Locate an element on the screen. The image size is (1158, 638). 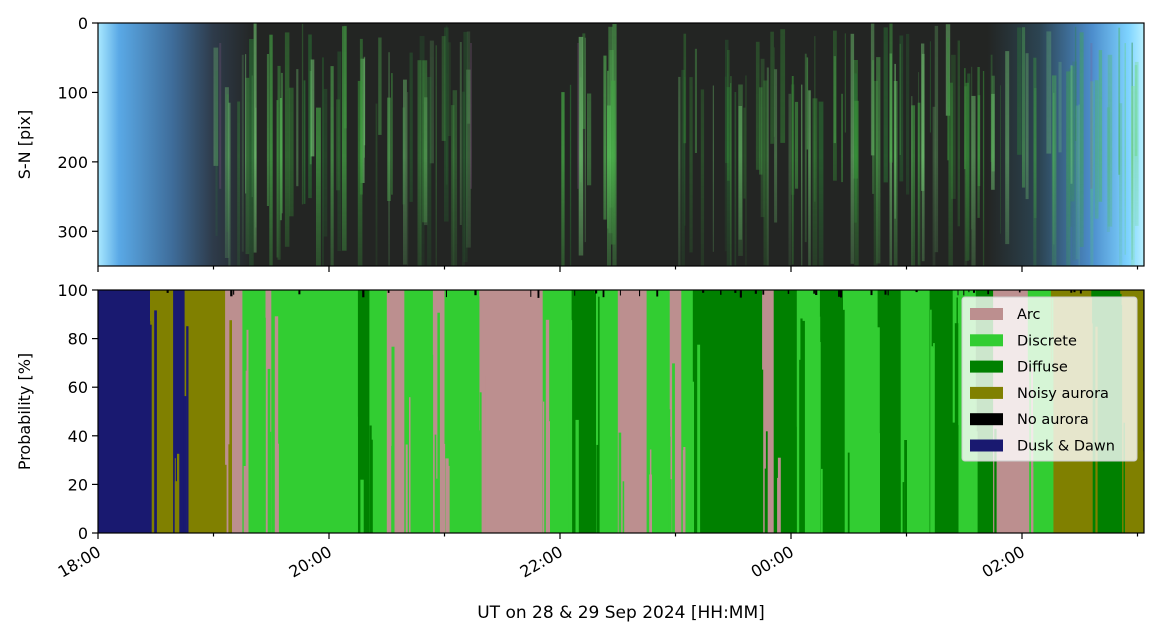
legend-box is located at coordinates (1049, 379).